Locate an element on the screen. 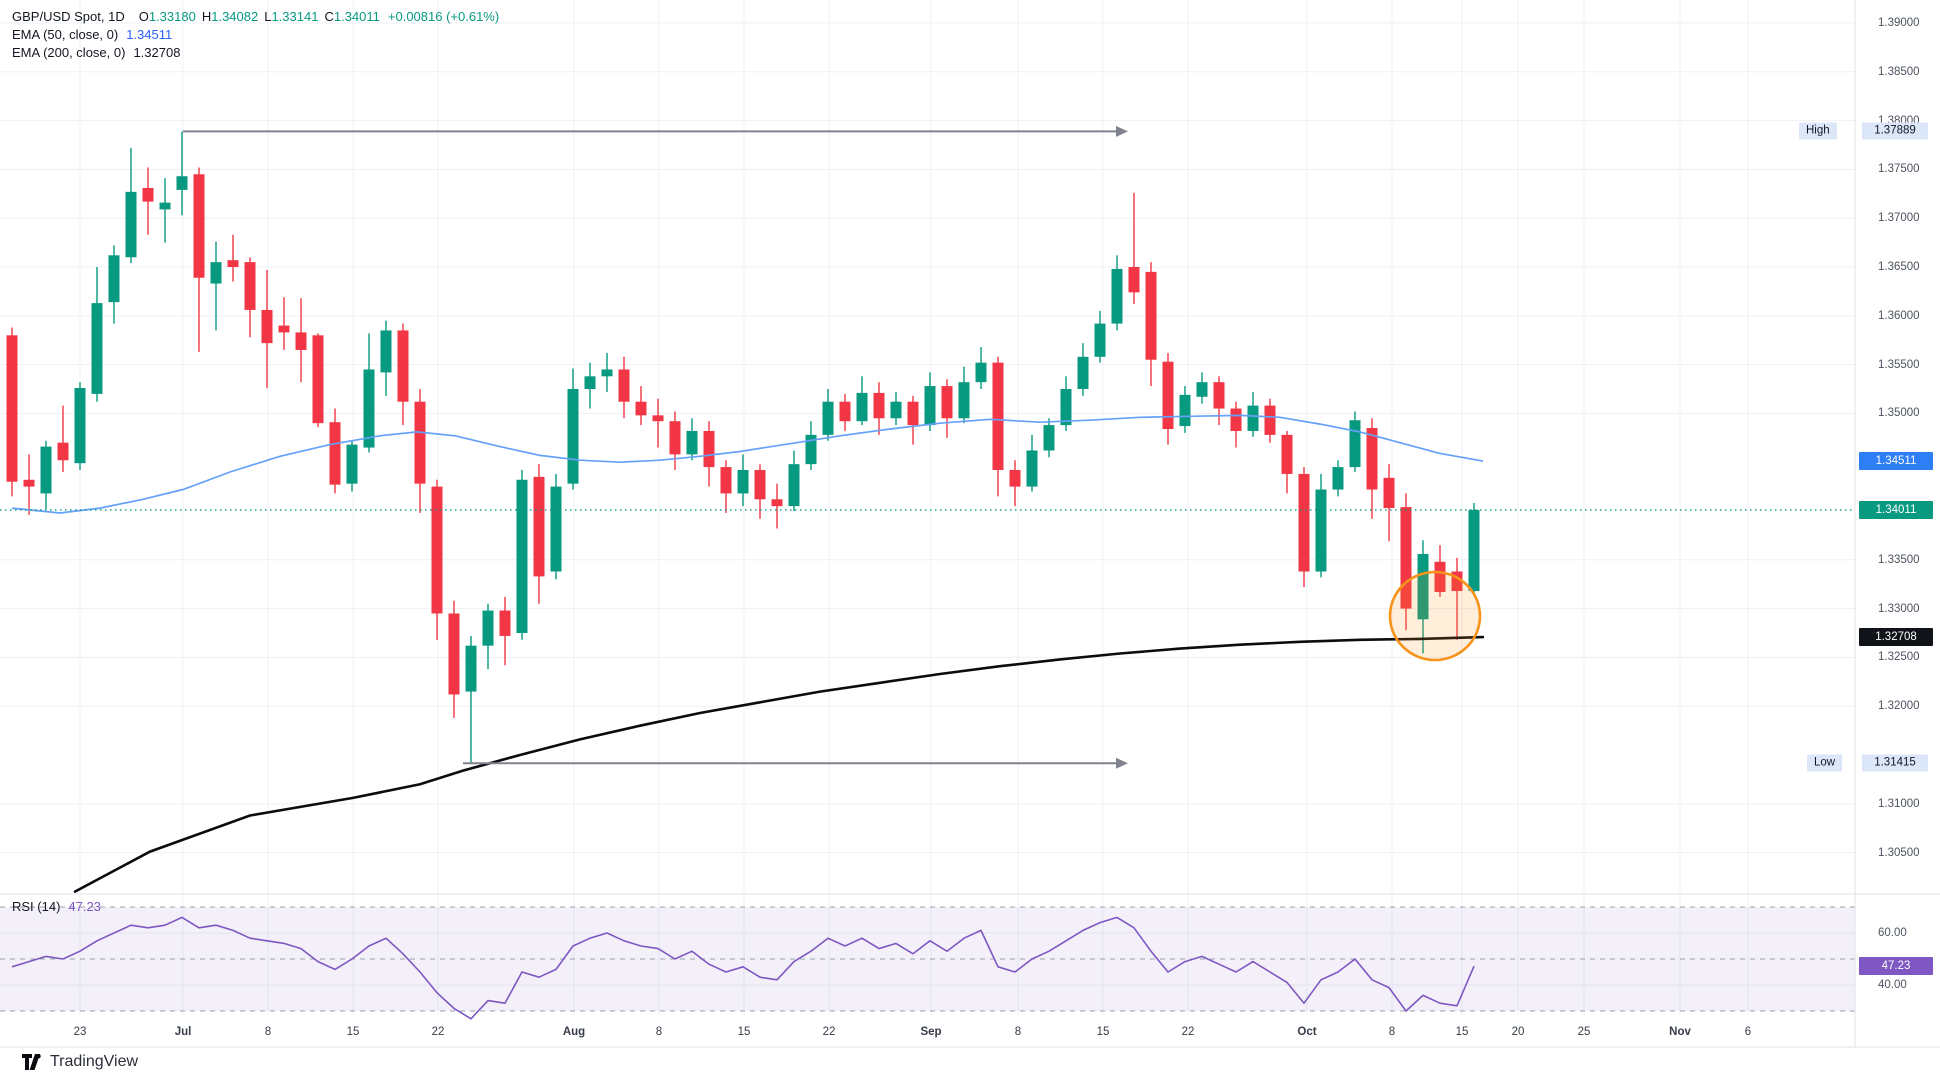  open-label: O is located at coordinates (143, 16).